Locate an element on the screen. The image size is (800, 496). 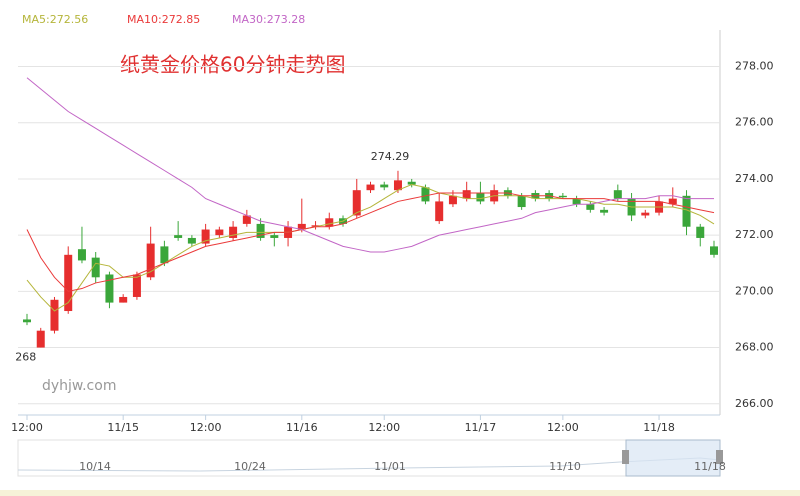
legend-entry: MA30:273.28 is located at coordinates (268, 19).